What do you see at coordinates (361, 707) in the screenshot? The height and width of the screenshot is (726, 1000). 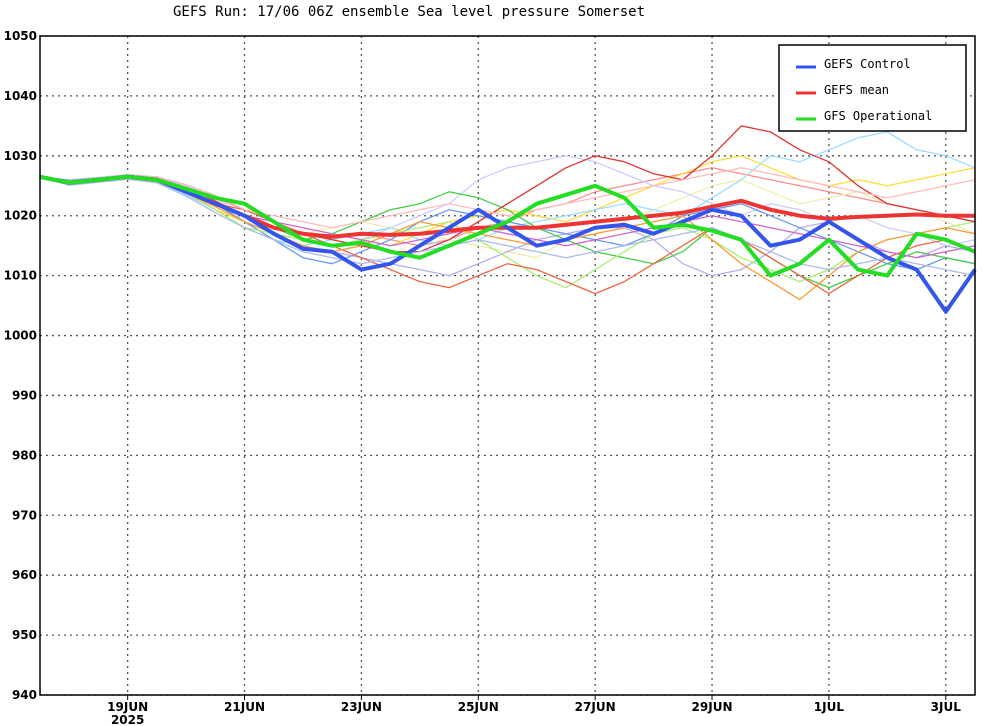 I see `x-tick-label: 23JUN` at bounding box center [361, 707].